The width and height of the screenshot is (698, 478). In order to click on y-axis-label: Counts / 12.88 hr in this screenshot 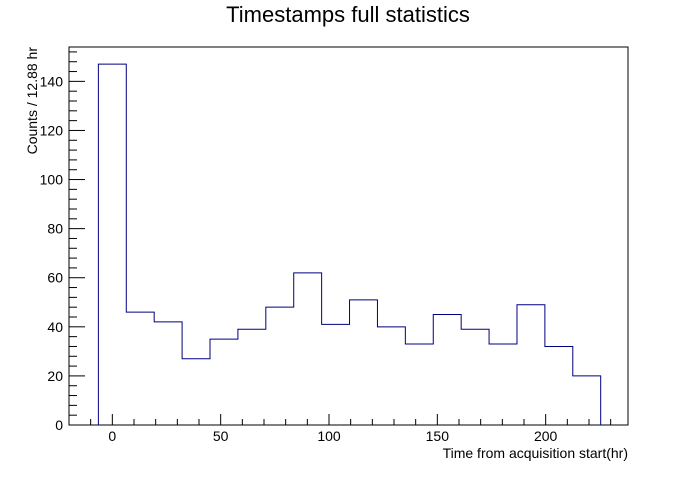, I will do `click(32, 101)`.